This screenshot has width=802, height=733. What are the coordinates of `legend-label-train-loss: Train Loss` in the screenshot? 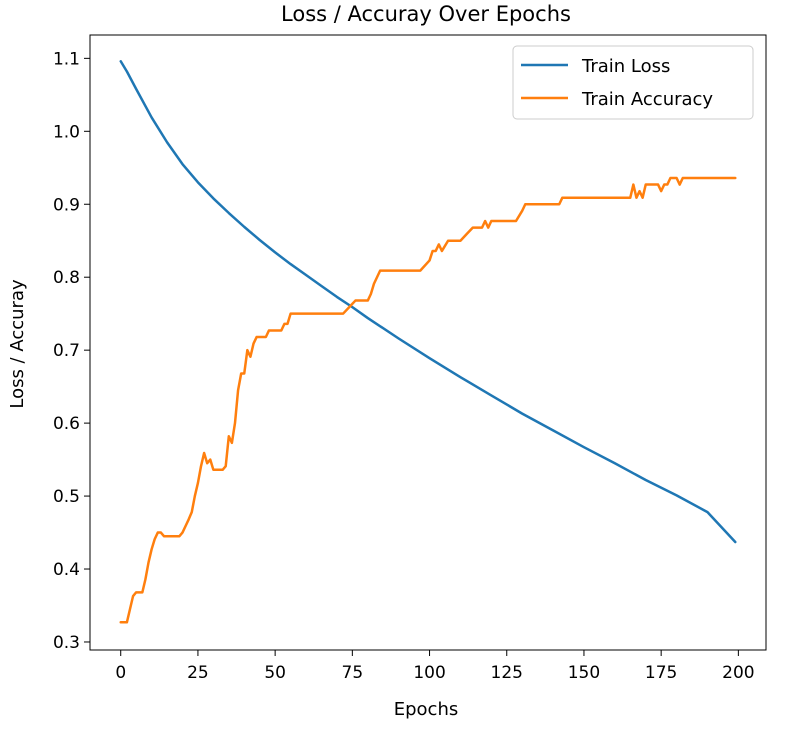 It's located at (625, 66).